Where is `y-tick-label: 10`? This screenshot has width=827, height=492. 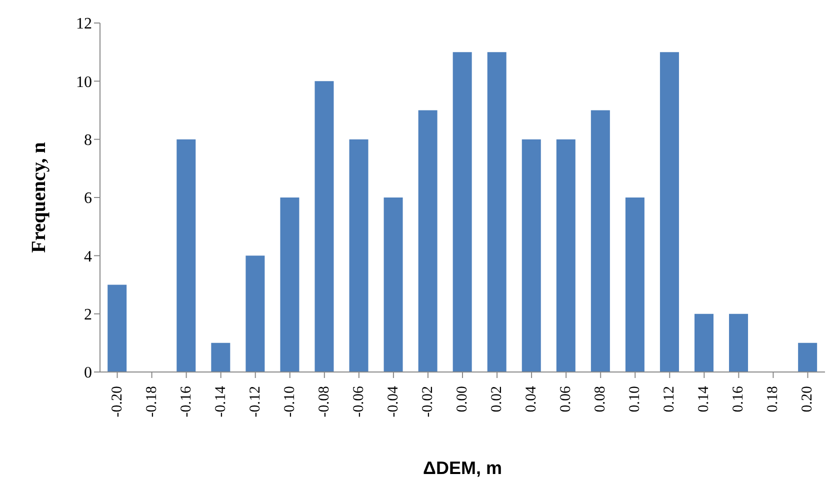
y-tick-label: 10 is located at coordinates (84, 82).